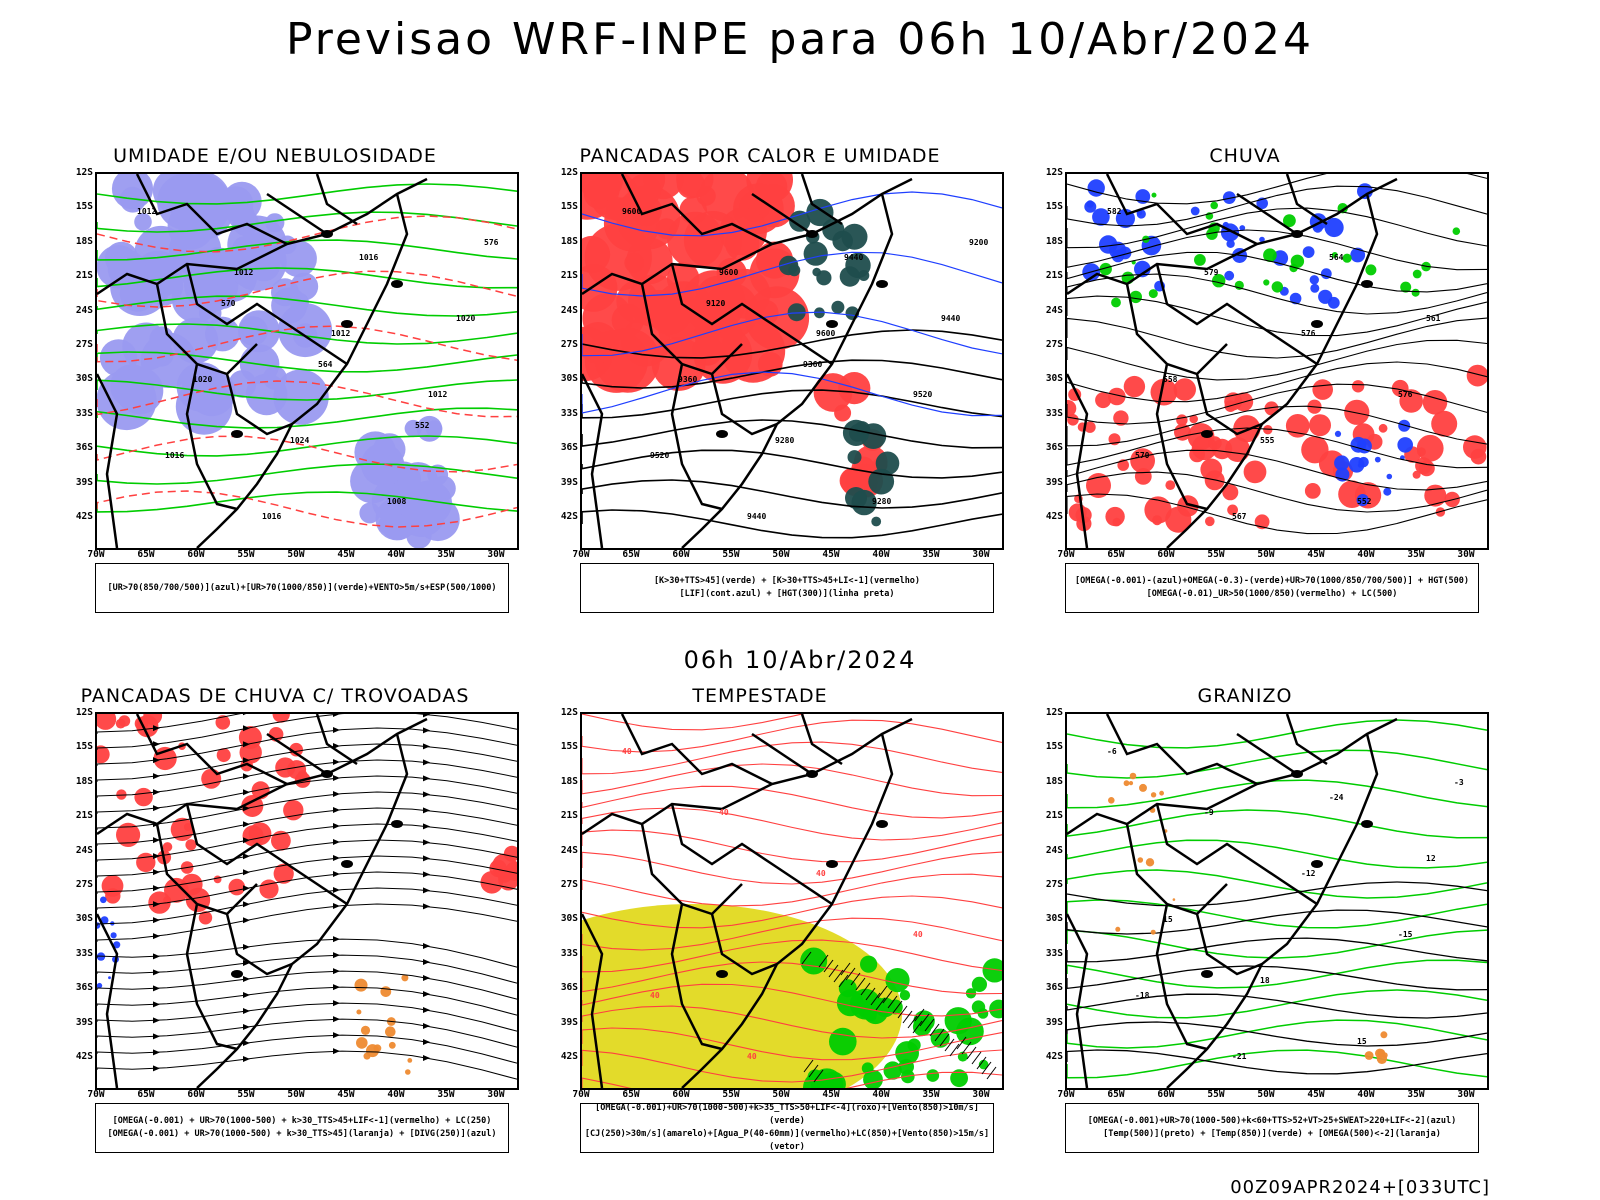 This screenshot has height=1200, width=1600. I want to click on contour-label: 576, so click(1405, 394).